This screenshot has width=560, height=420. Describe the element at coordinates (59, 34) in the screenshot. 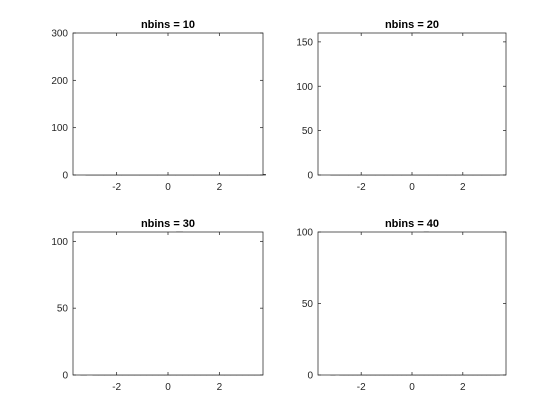

I see `y-tick-label: 300` at that location.